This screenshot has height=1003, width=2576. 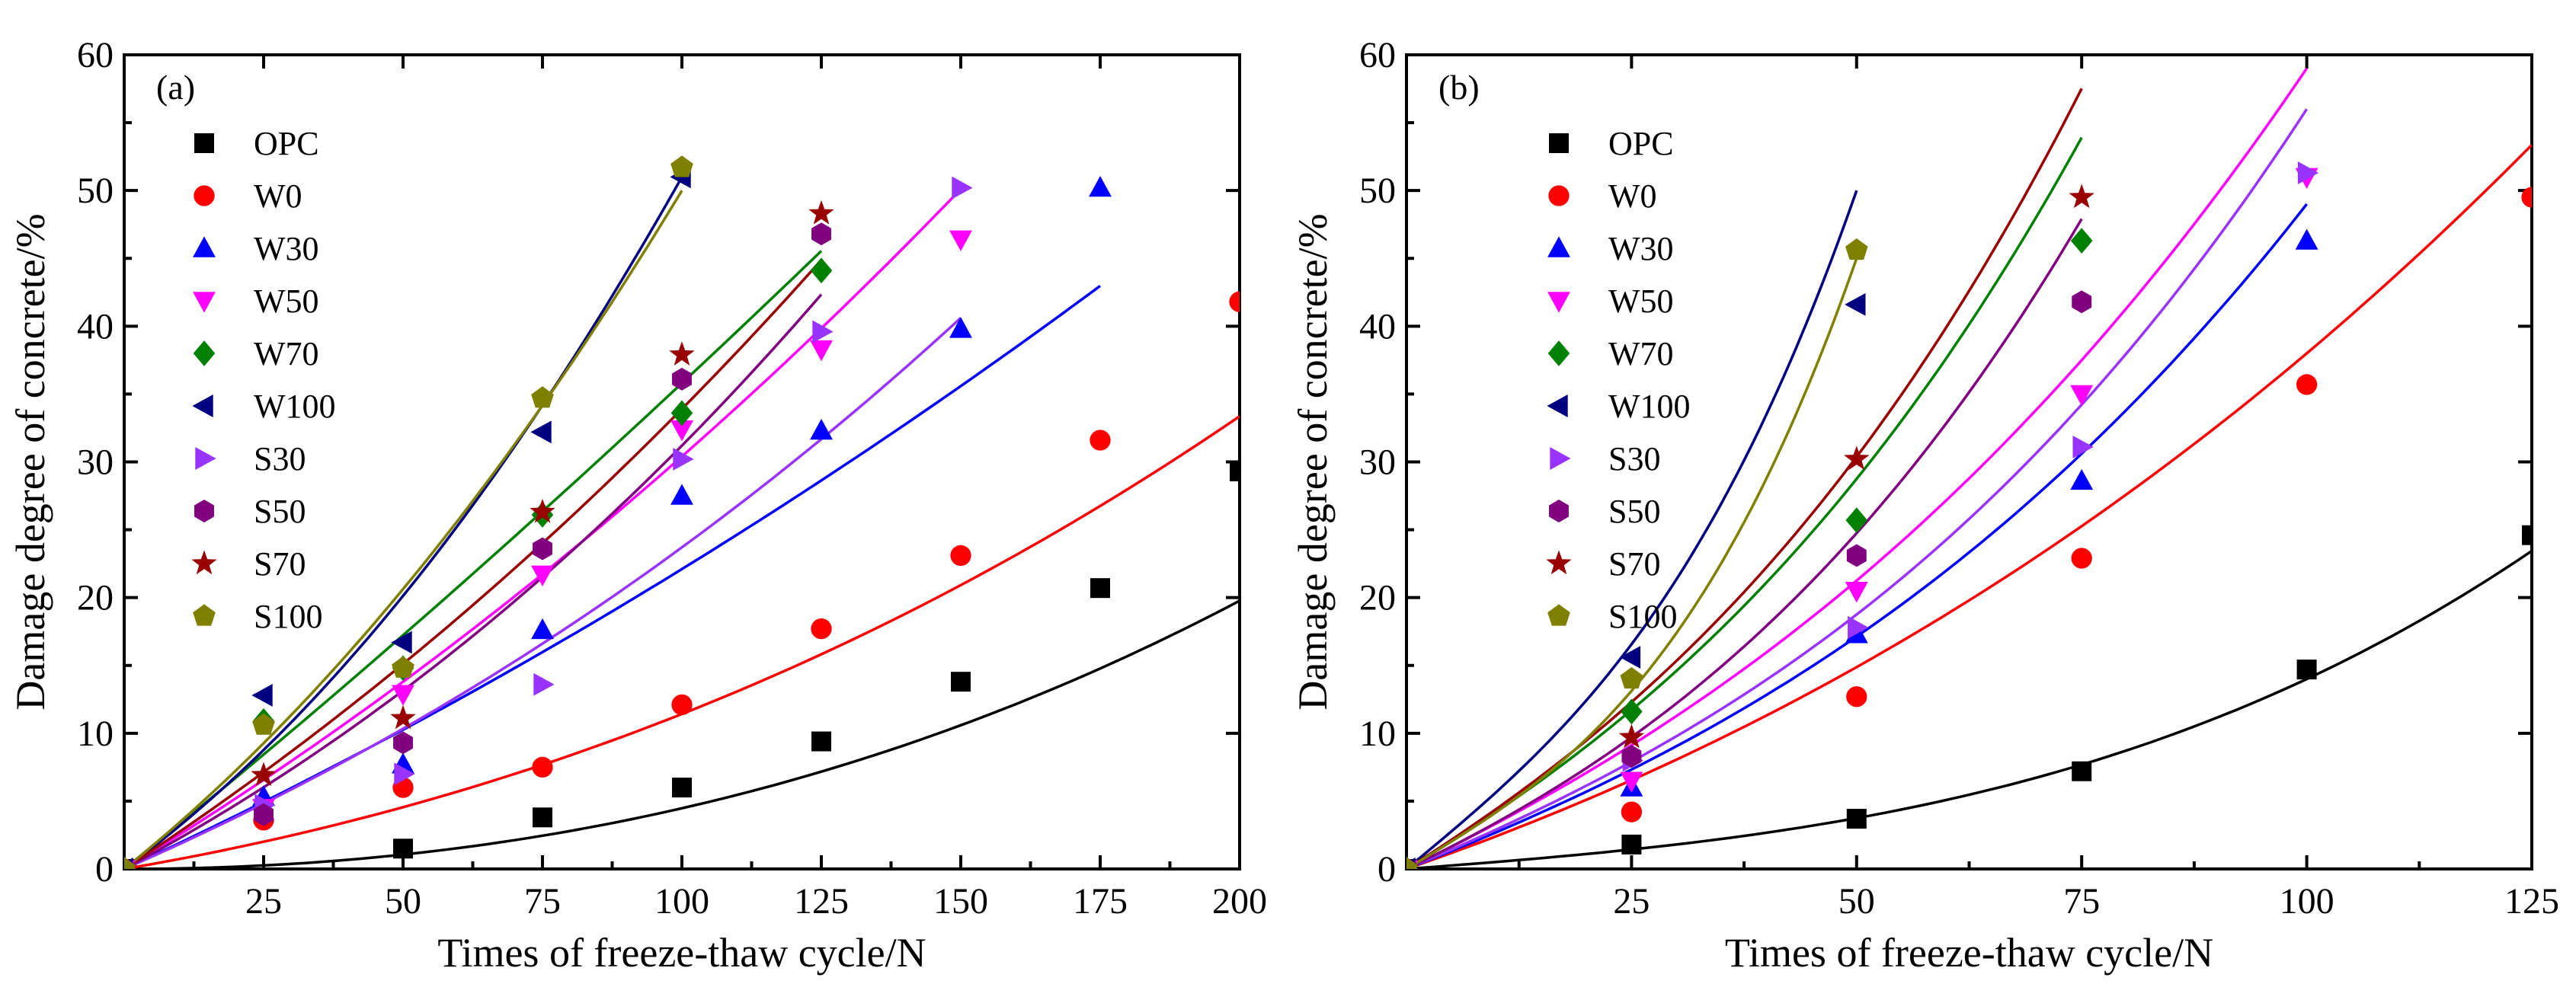 What do you see at coordinates (1313, 461) in the screenshot?
I see `y-axis-label: Damage degree of concrete/%` at bounding box center [1313, 461].